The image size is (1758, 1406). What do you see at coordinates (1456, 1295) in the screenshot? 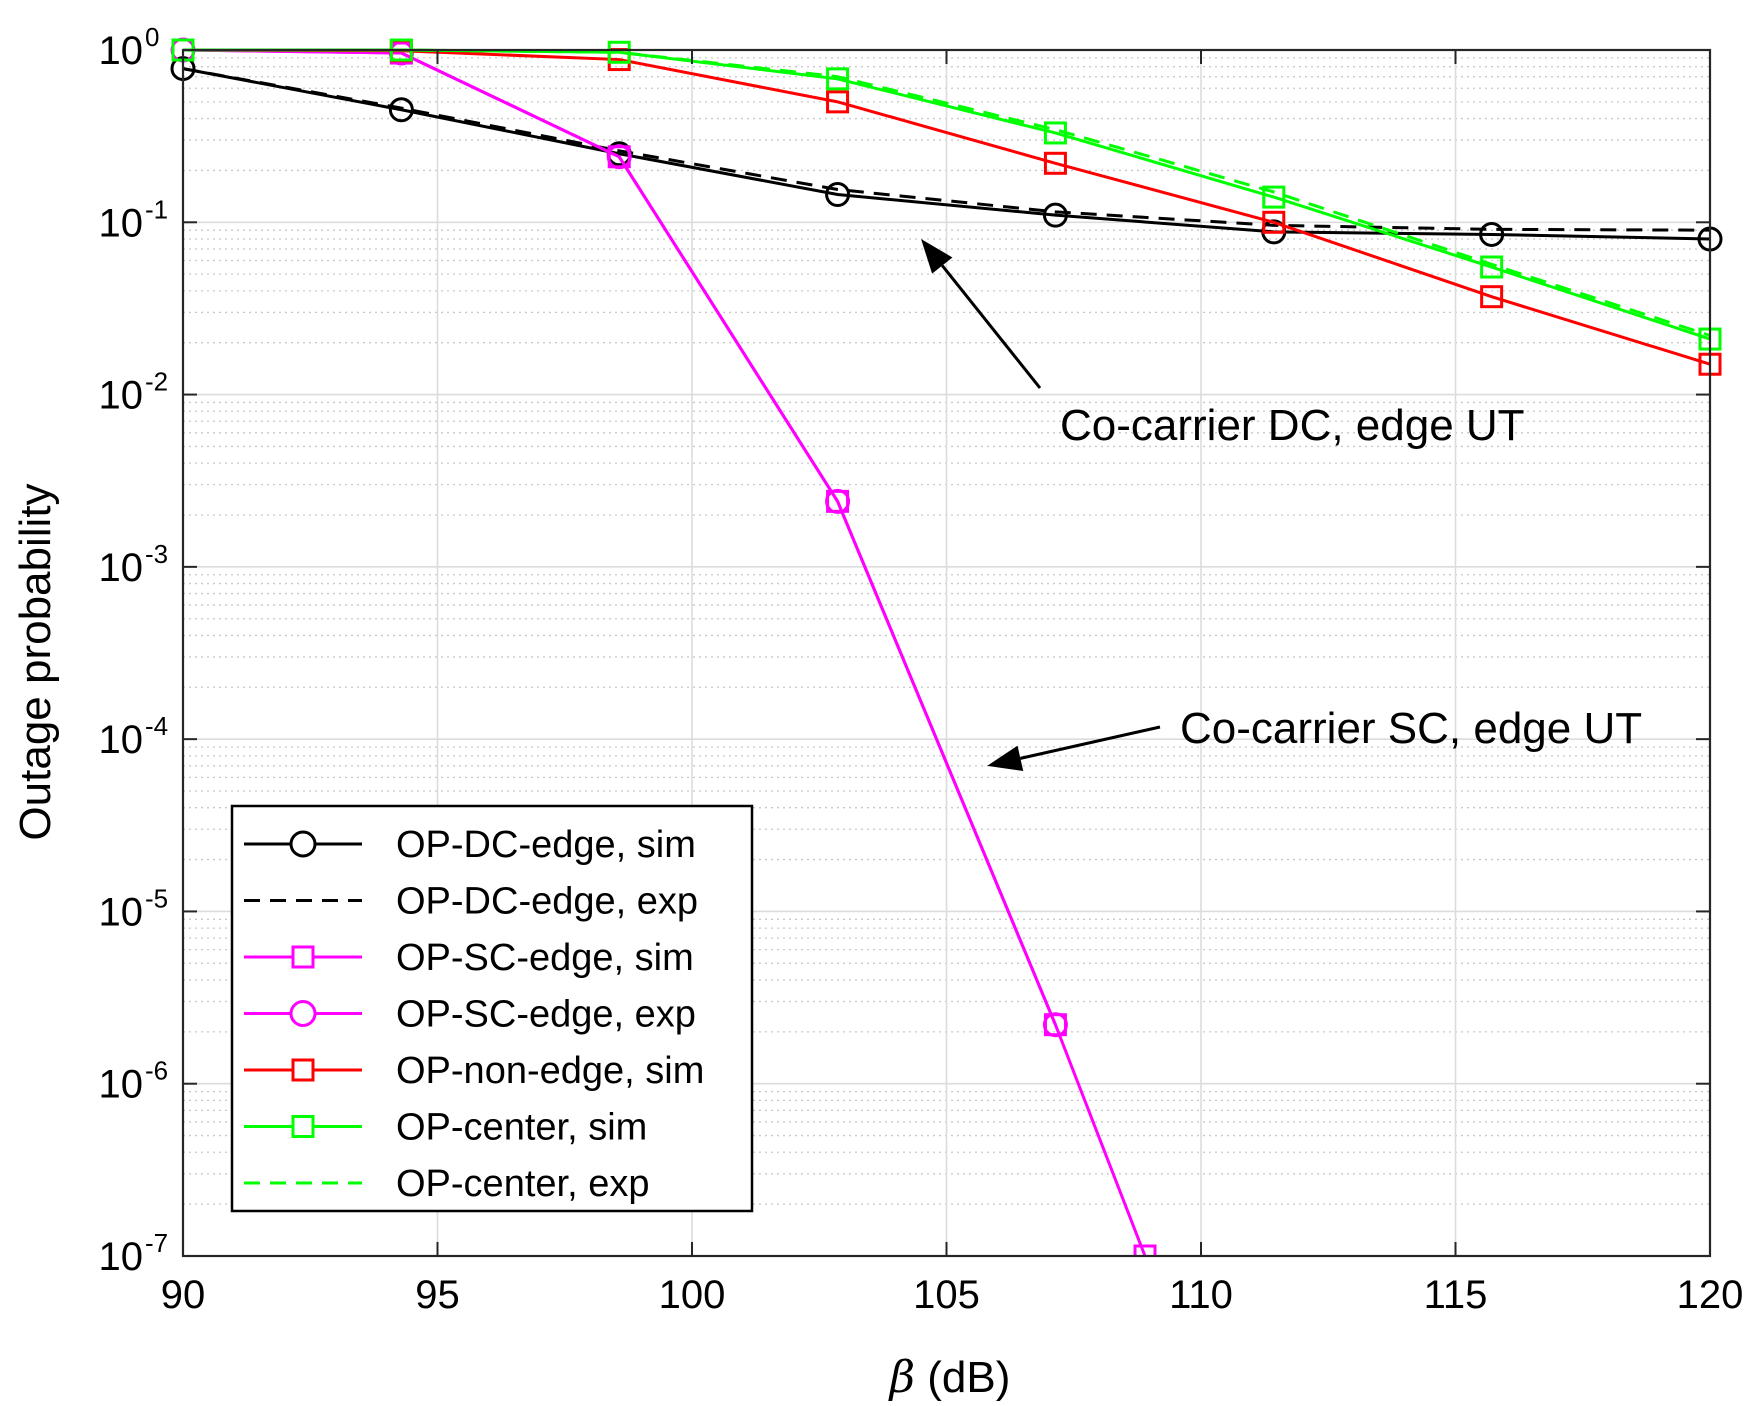
I see `x-tick-label: 115` at bounding box center [1456, 1295].